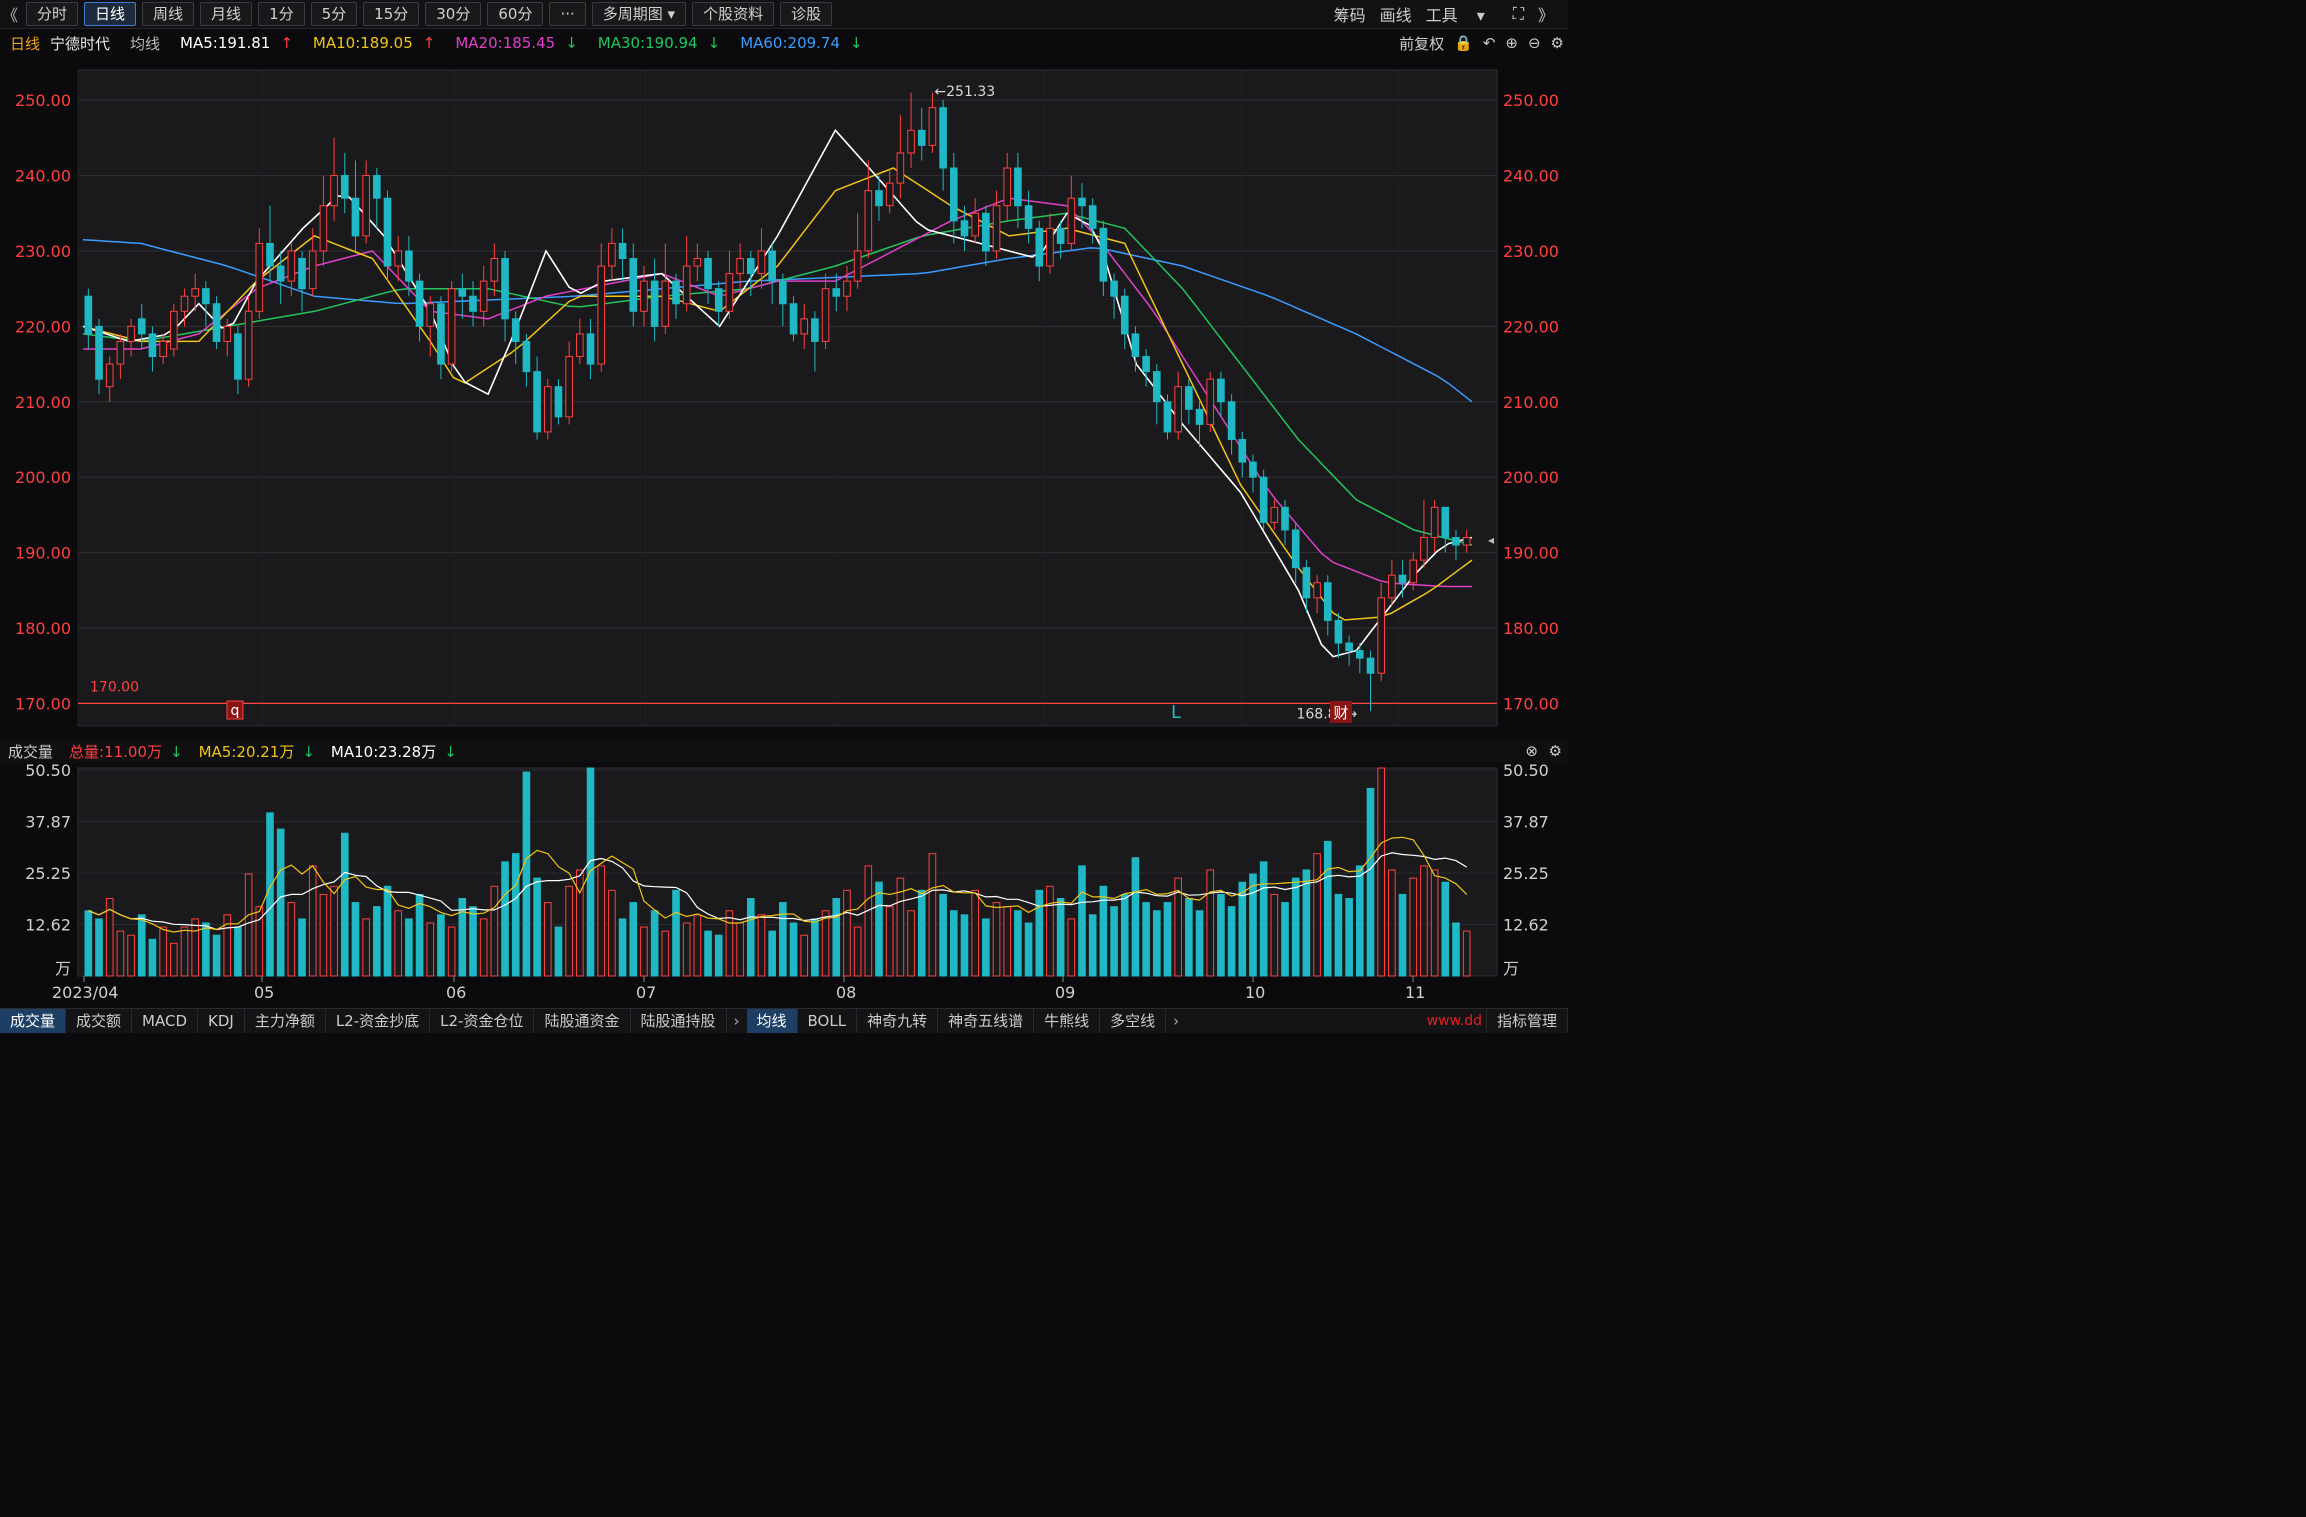 The image size is (2306, 1517). What do you see at coordinates (1133, 1021) in the screenshot?
I see `tab-long-short: 多空线` at bounding box center [1133, 1021].